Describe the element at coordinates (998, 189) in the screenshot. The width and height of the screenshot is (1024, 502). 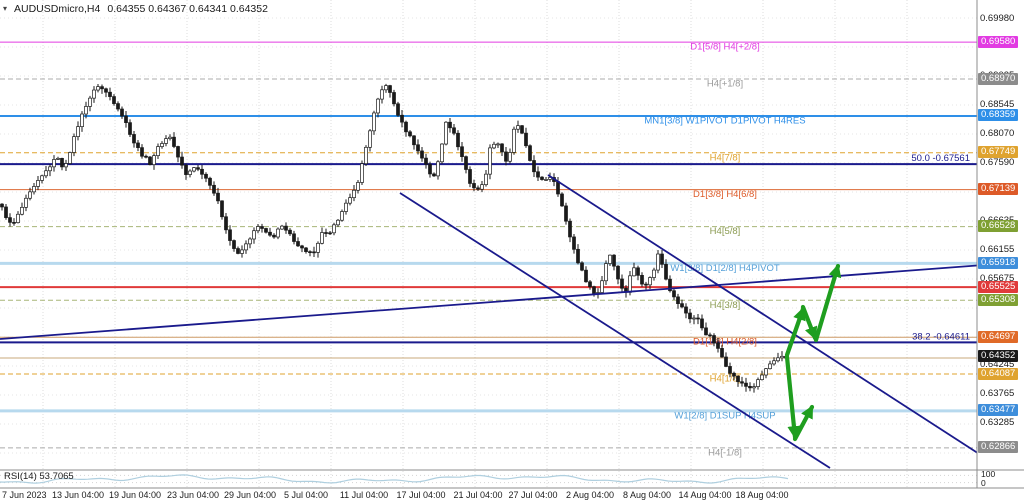
I see `price-scale-badge: 0.67139` at that location.